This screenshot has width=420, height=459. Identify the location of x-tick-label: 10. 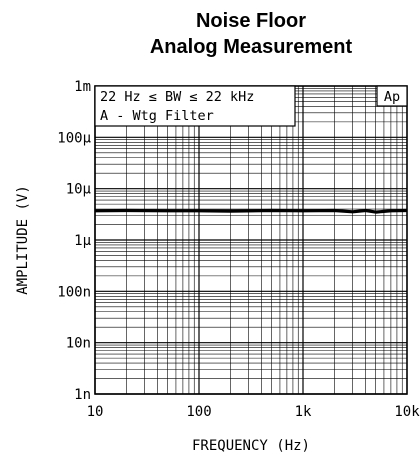
(95, 412).